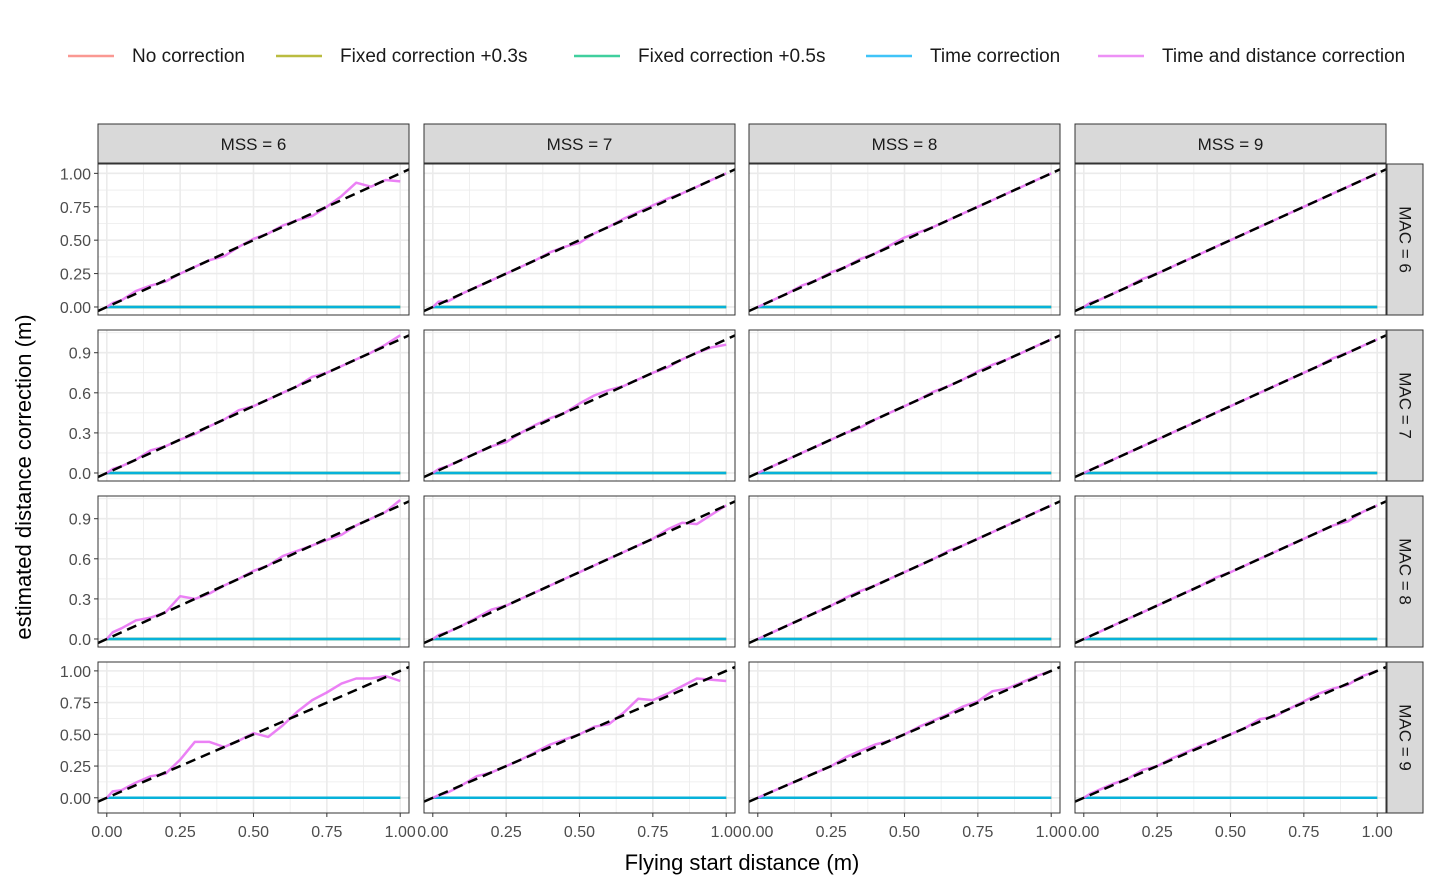  Describe the element at coordinates (23, 476) in the screenshot. I see `y-axis-title: estimated distance correction (m)` at that location.